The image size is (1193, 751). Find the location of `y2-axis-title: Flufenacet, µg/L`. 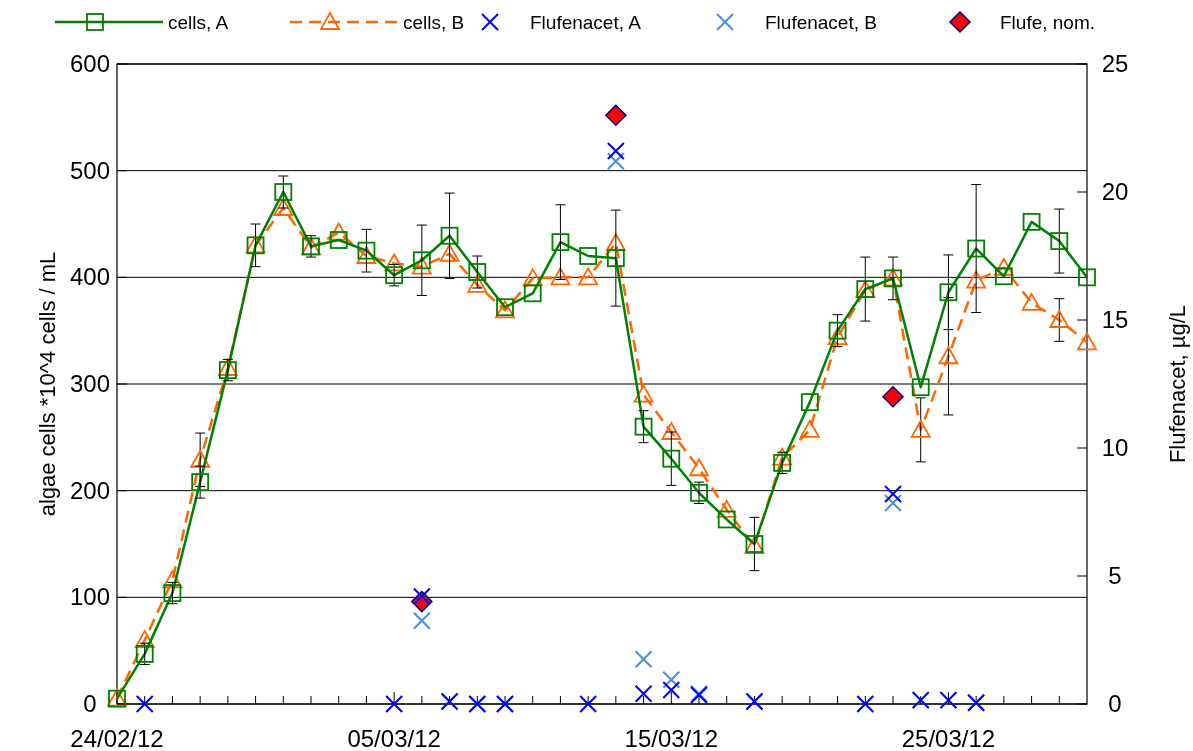

y2-axis-title: Flufenacet, µg/L is located at coordinates (1177, 384).